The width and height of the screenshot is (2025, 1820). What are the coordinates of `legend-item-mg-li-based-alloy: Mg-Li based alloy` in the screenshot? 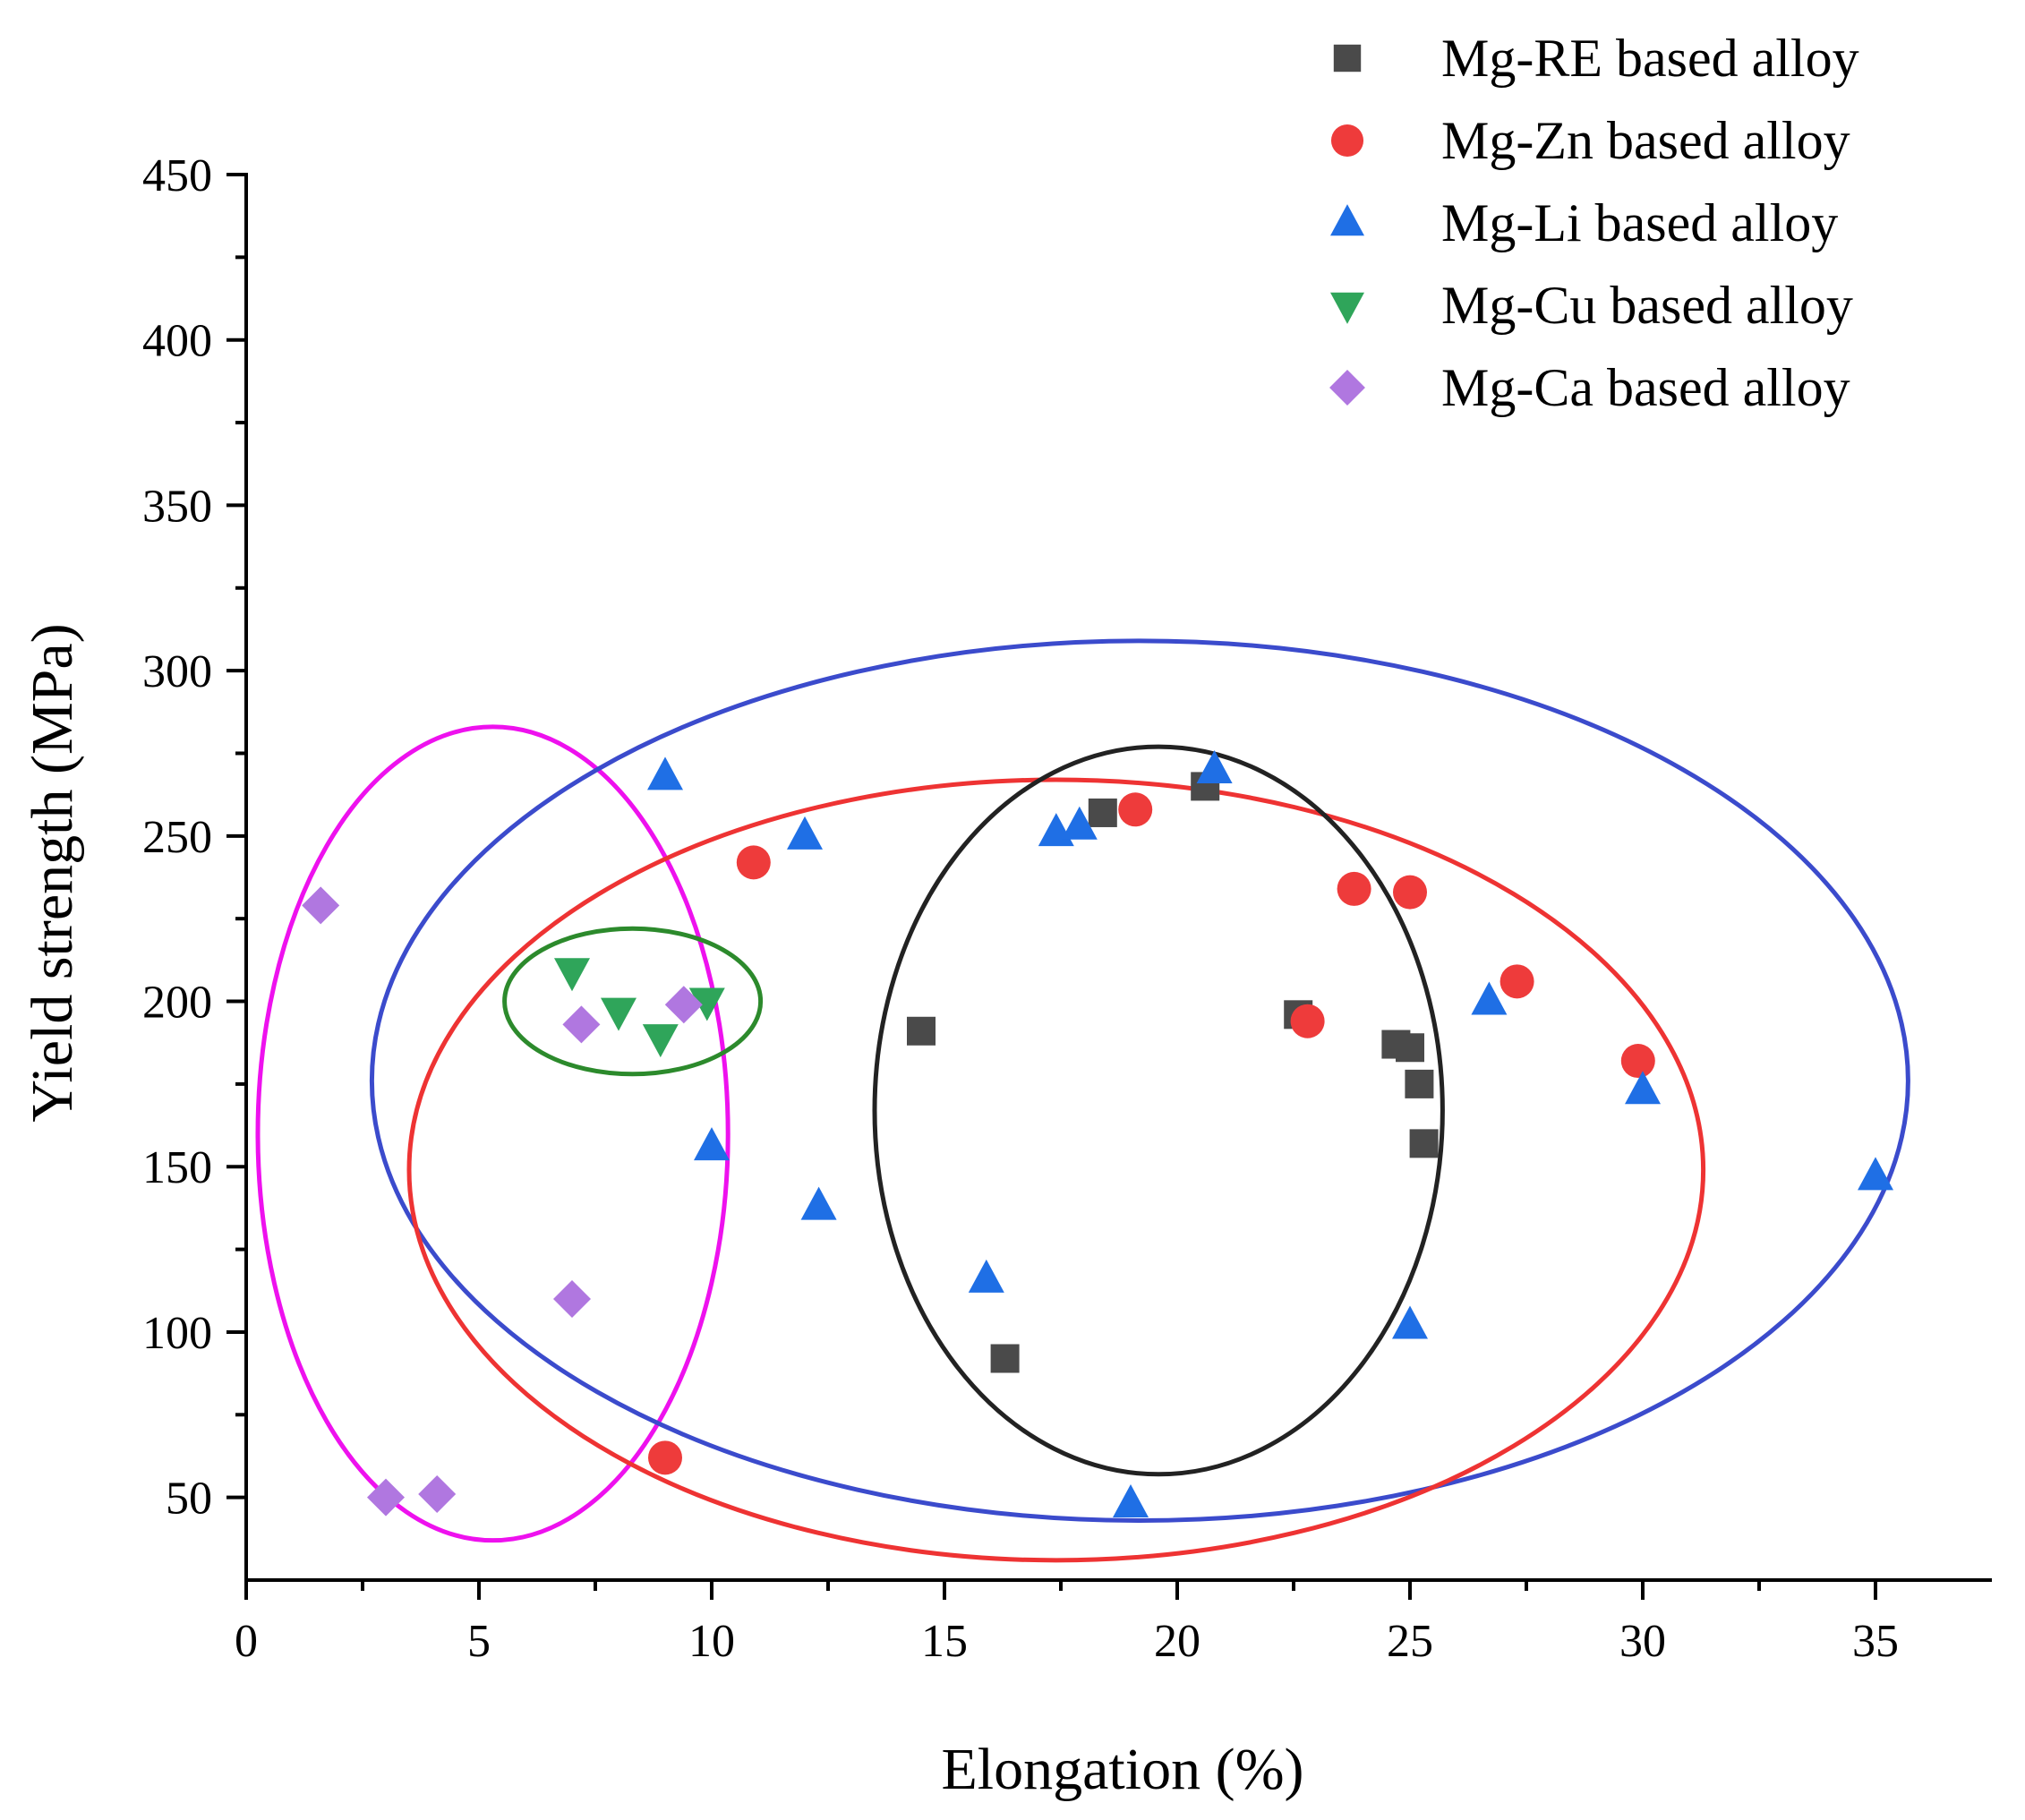 It's located at (1584, 223).